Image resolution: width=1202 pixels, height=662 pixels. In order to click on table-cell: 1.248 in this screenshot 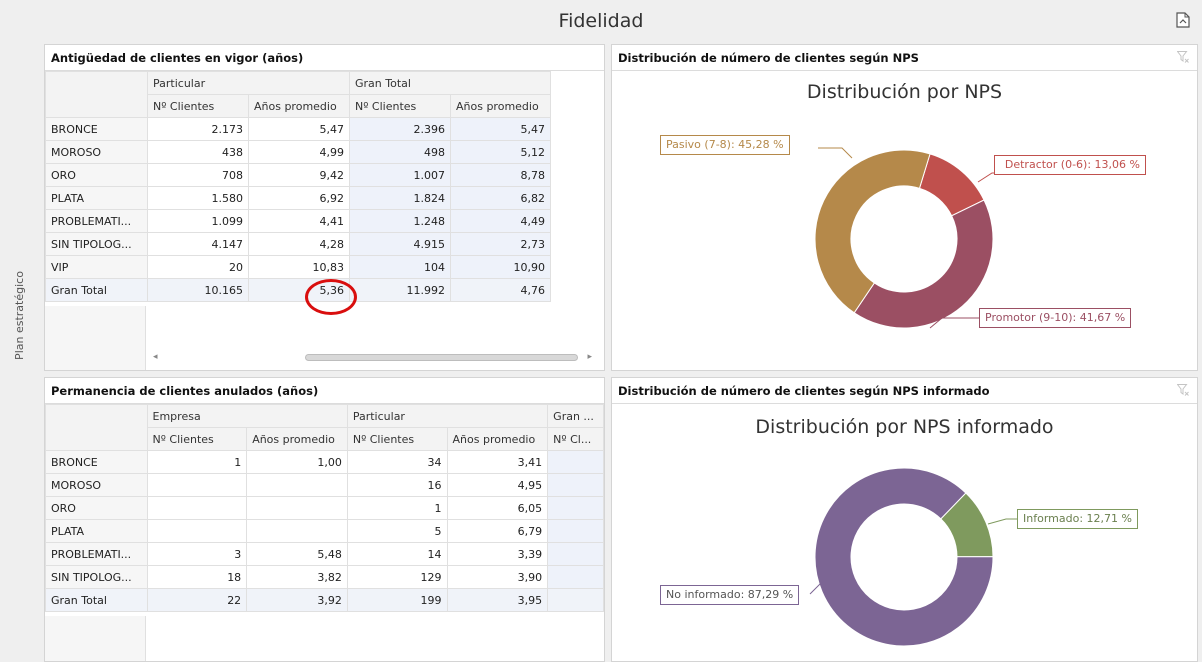, I will do `click(400, 221)`.